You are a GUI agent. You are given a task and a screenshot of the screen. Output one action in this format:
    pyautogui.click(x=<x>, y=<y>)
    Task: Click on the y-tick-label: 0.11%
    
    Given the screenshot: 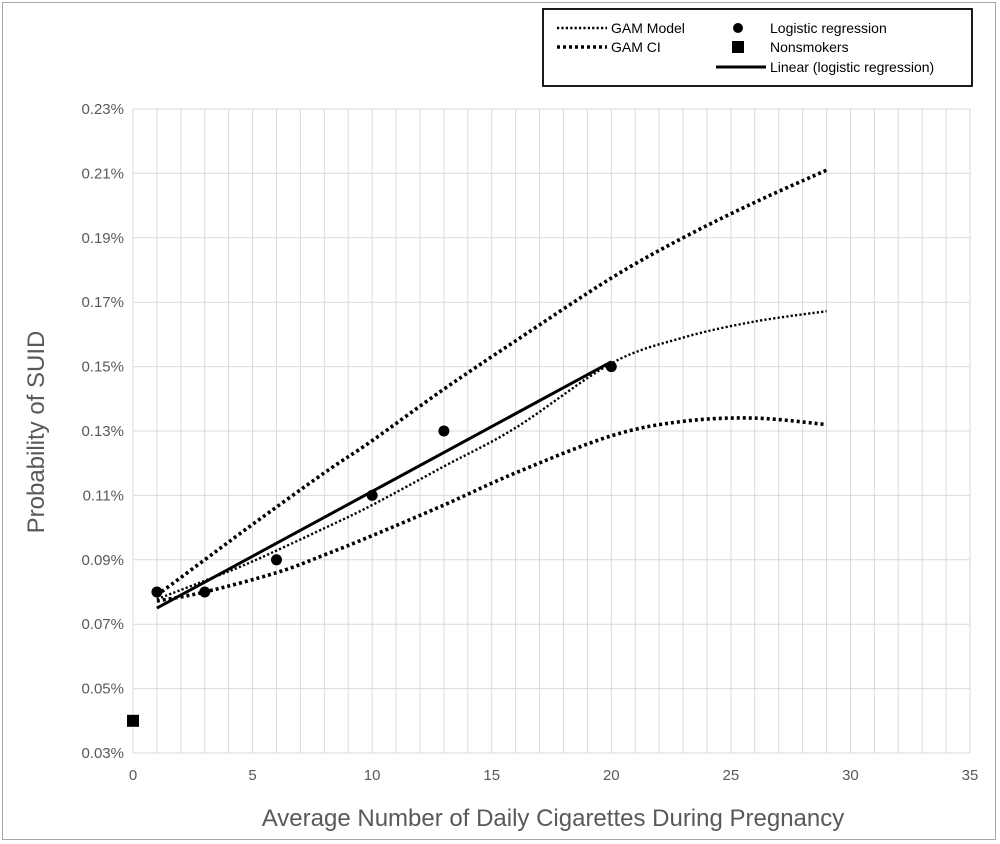 What is the action you would take?
    pyautogui.click(x=103, y=495)
    